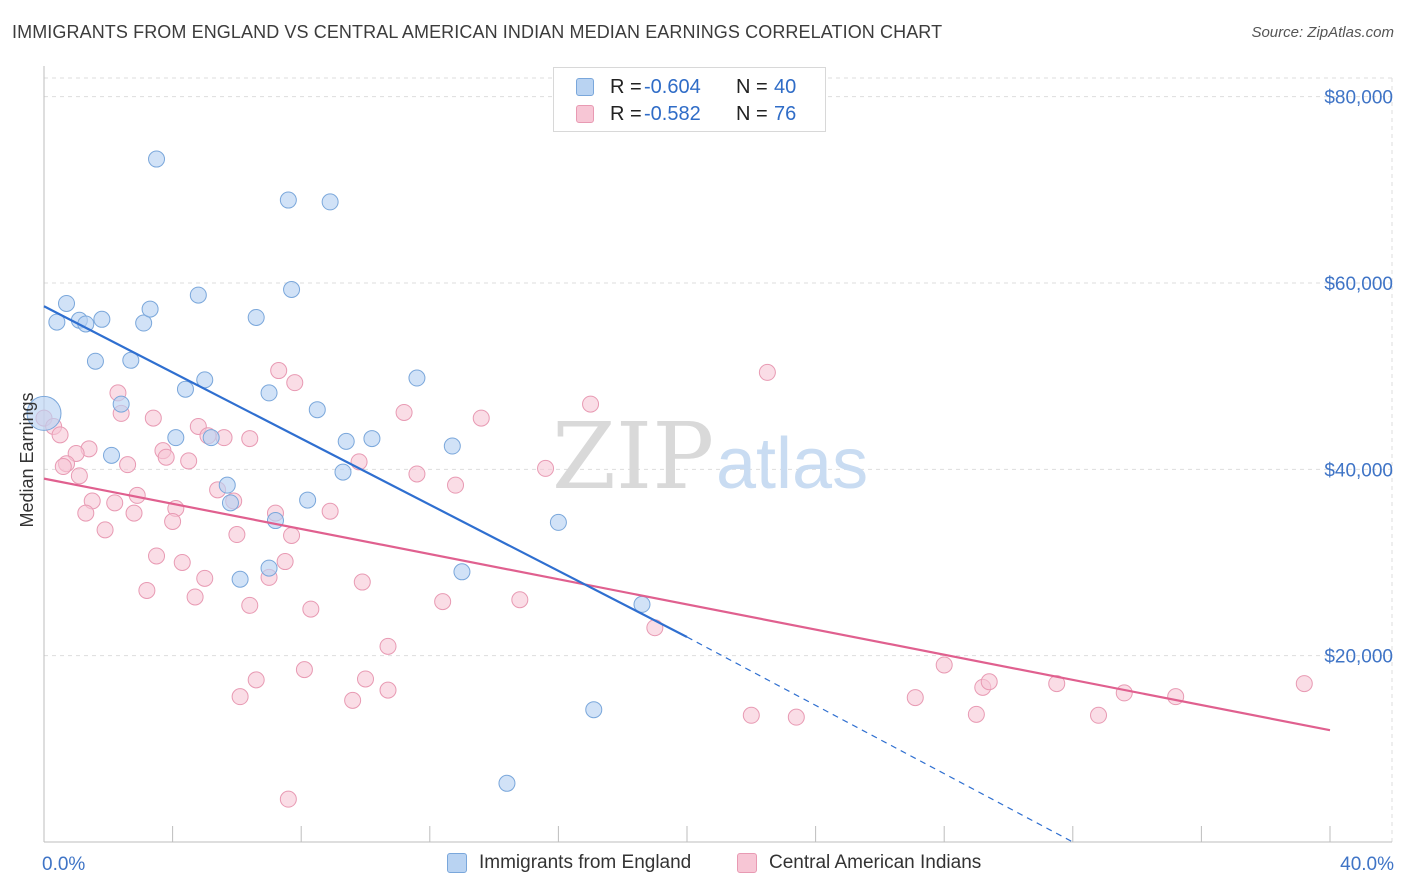  What do you see at coordinates (689, 99) in the screenshot?
I see `correlation-legend: R = -0.604 N = 40 R = -0.582 N = 76` at bounding box center [689, 99].